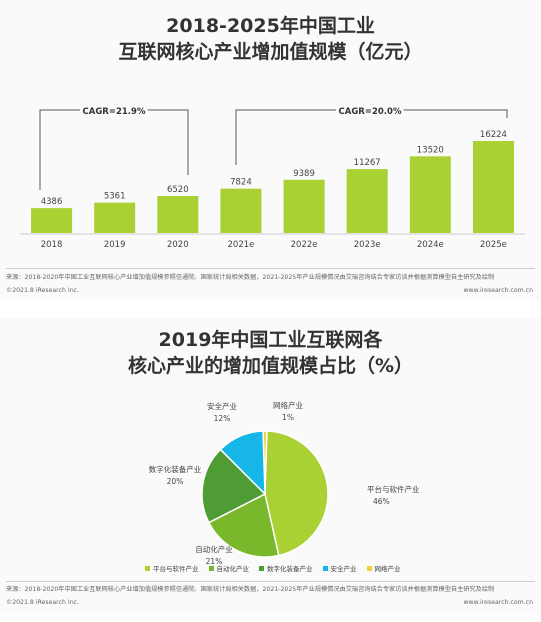 The width and height of the screenshot is (541, 622). I want to click on bar-2019, so click(115, 217).